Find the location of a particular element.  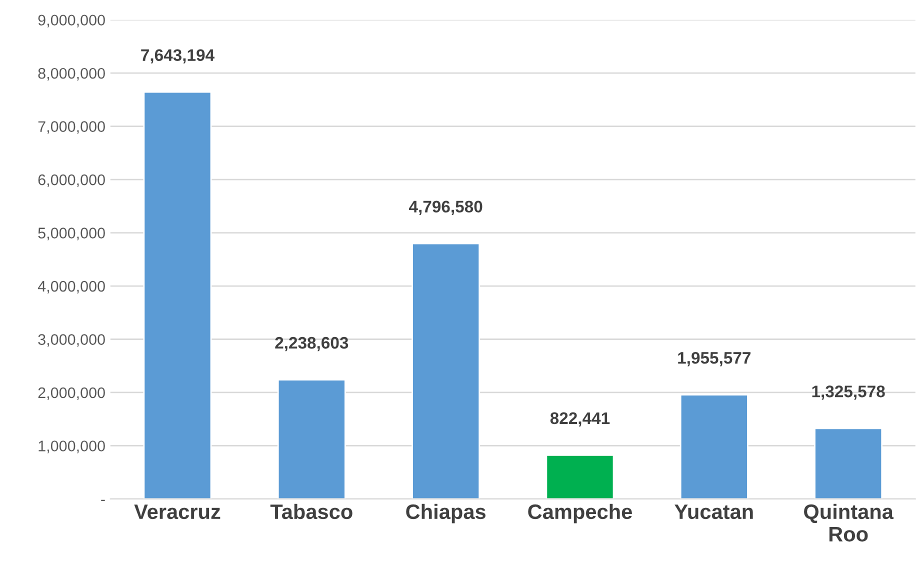

y-tick-label: 8,000,000 is located at coordinates (71, 74).